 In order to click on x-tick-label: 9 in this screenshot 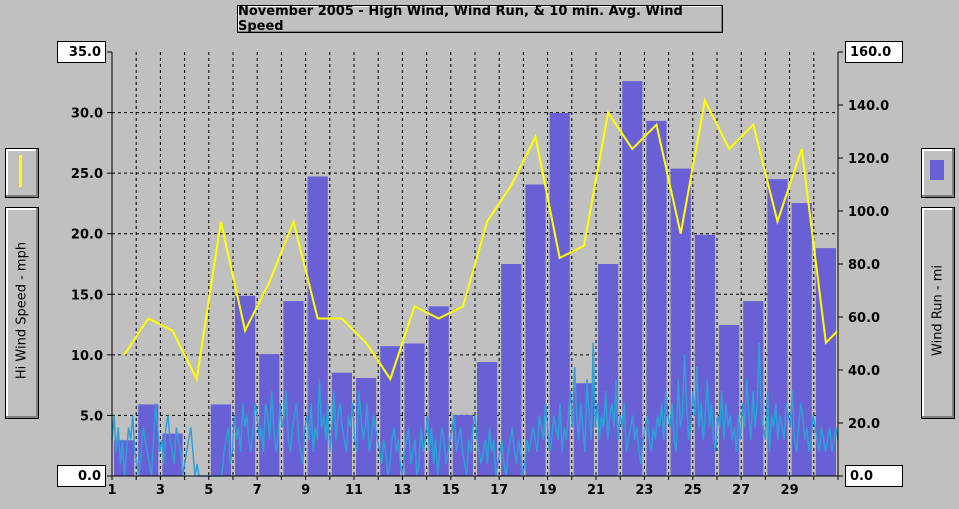, I will do `click(305, 490)`.